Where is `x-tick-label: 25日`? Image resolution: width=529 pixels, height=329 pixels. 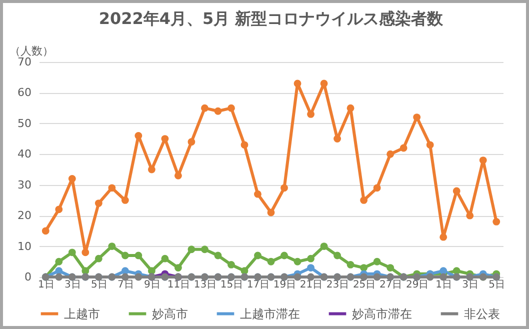
x-tick-label: 25日 is located at coordinates (364, 285).